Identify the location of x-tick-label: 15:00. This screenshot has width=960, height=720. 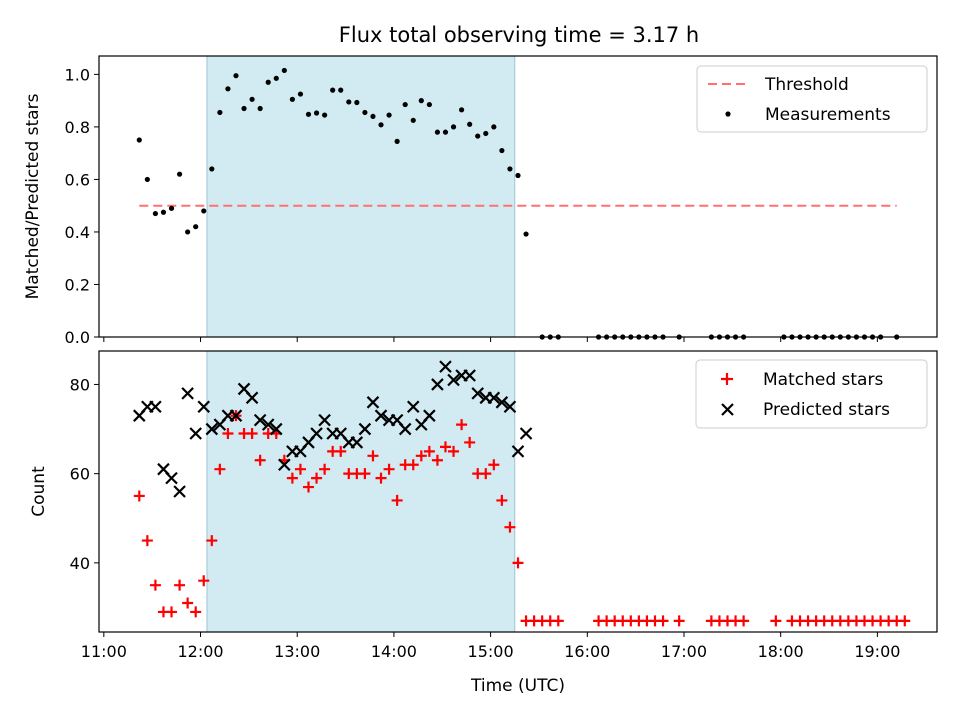
(491, 651).